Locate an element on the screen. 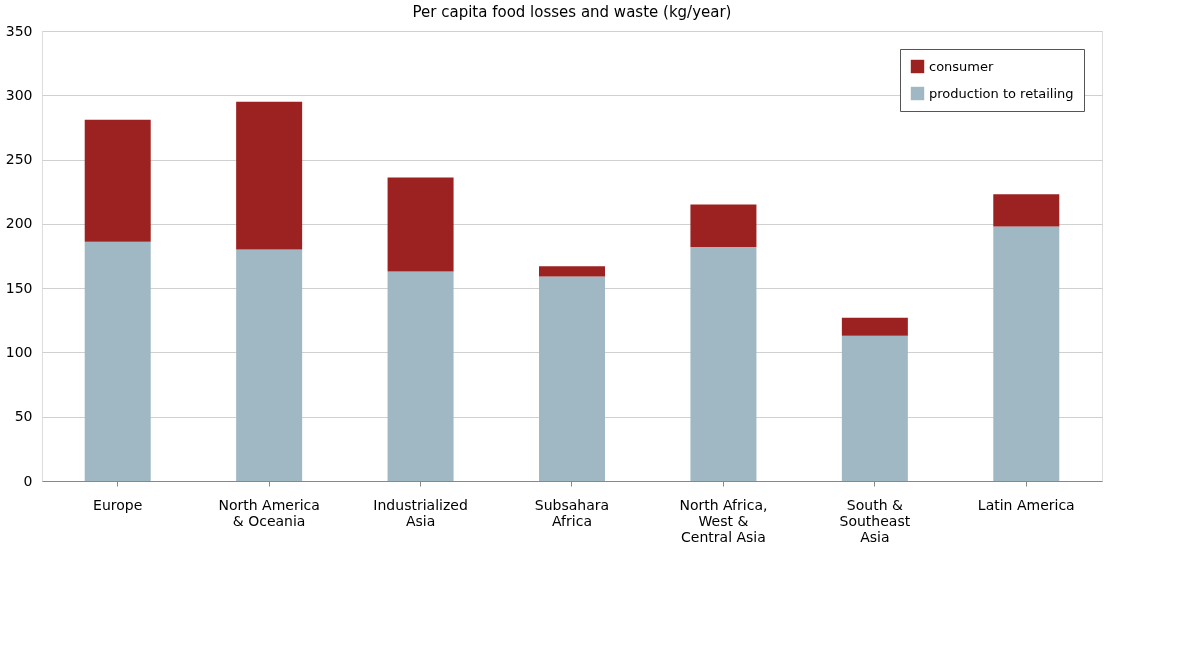 This screenshot has height=647, width=1194. y-tick-label: 250 is located at coordinates (19, 159).